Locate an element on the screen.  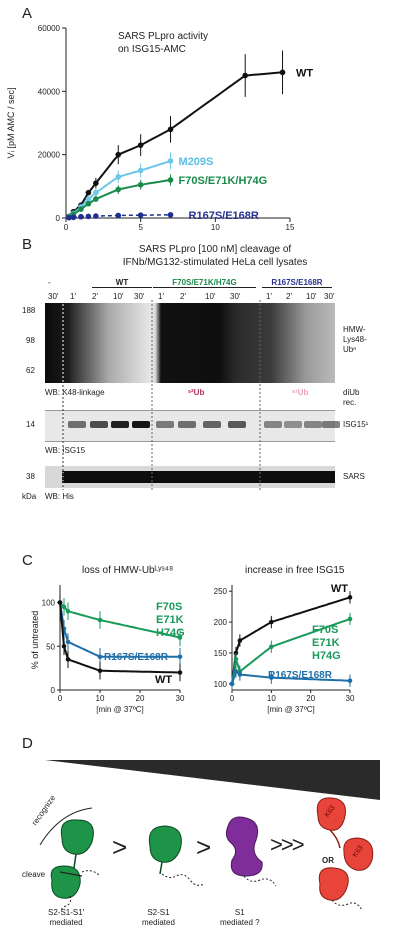
mw-62: 62 is located at coordinates (30, 370).